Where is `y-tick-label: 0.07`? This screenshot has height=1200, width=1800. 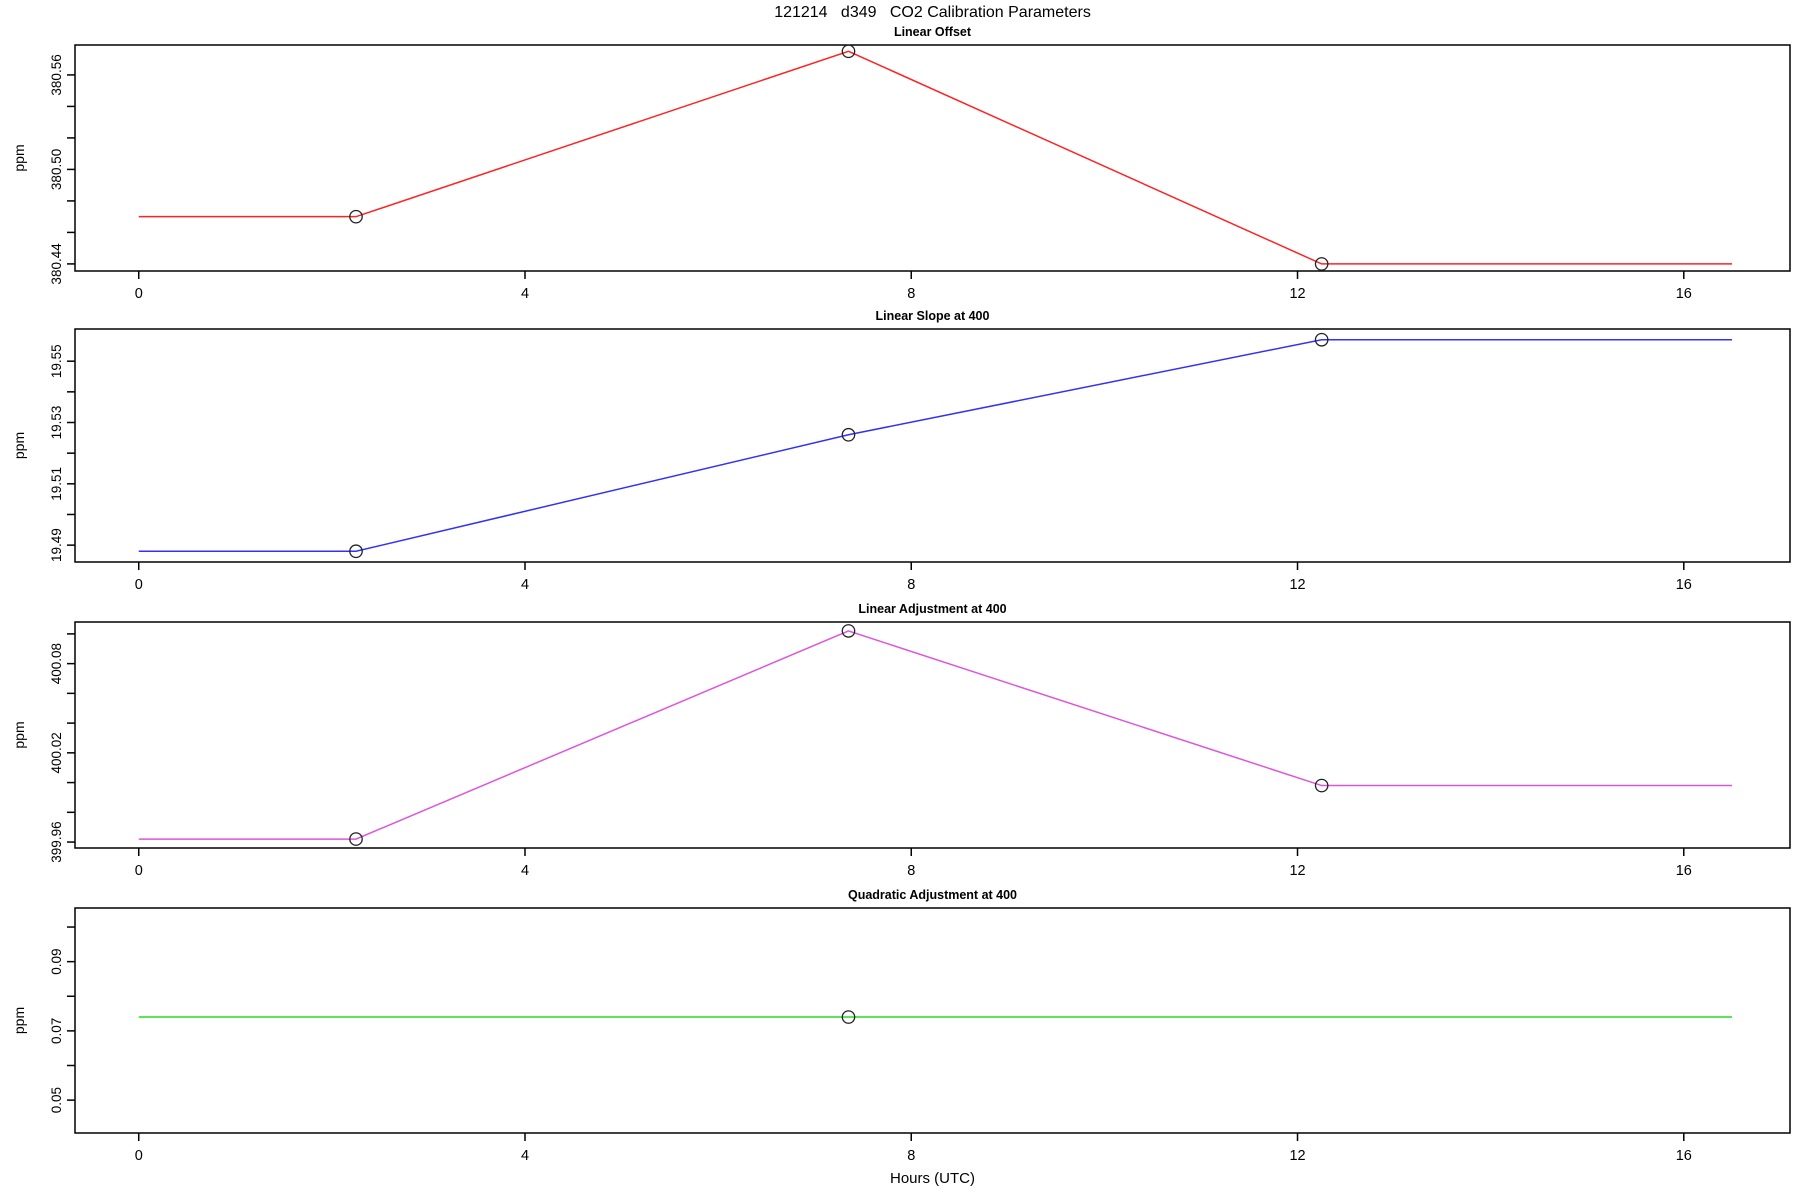
y-tick-label: 0.07 is located at coordinates (56, 1031).